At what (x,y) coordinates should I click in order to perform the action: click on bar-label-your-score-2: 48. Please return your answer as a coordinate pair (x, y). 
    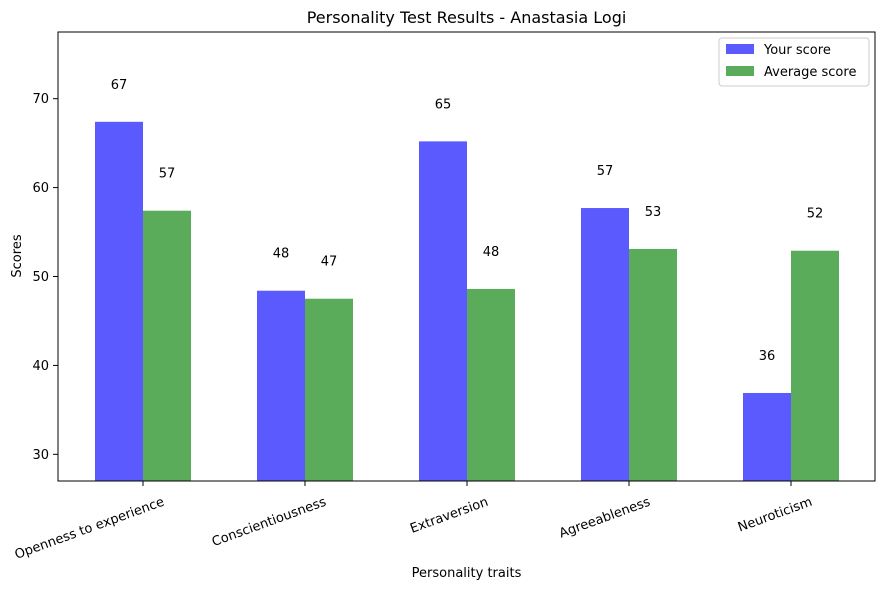
    Looking at the image, I should click on (281, 254).